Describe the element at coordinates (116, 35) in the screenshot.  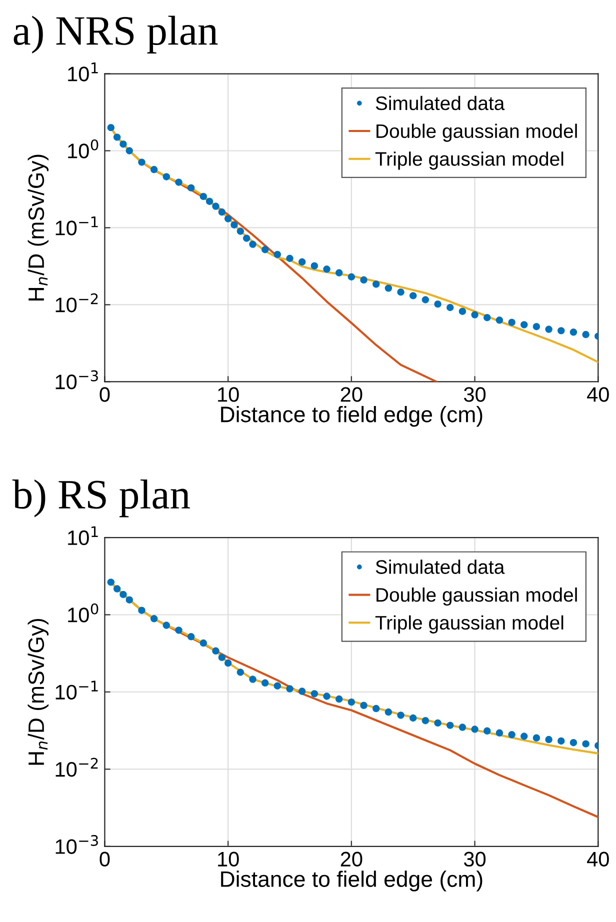
I see `chart-title: a) NRS plan` at that location.